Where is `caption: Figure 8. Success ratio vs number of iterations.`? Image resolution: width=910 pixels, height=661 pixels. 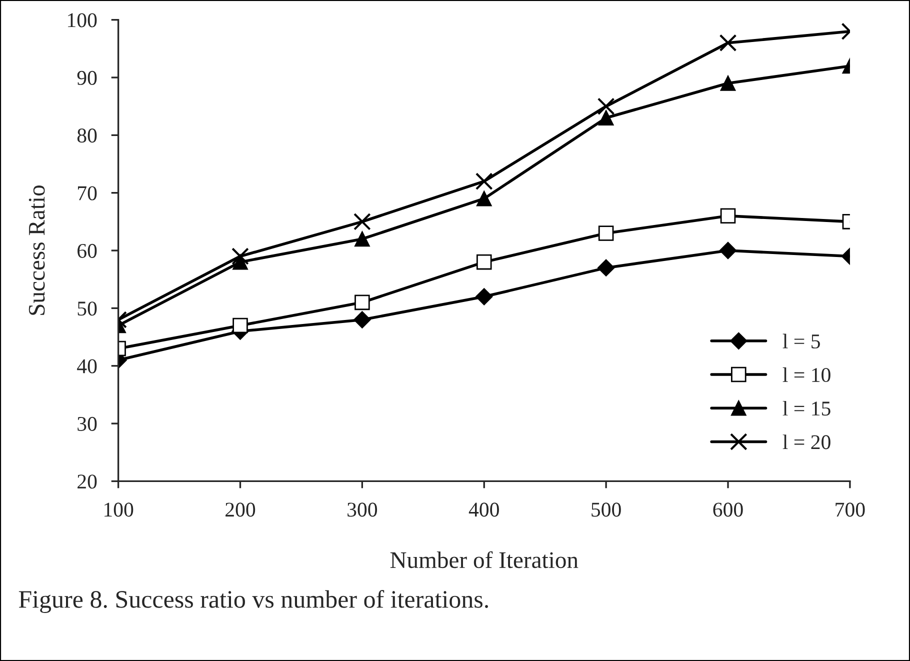
caption: Figure 8. Success ratio vs number of iterations. is located at coordinates (253, 602).